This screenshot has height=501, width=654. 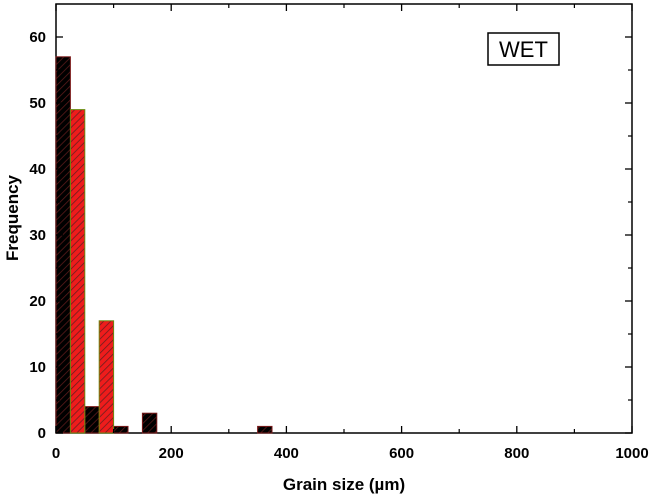 I want to click on x-tick-label: 200, so click(x=171, y=453).